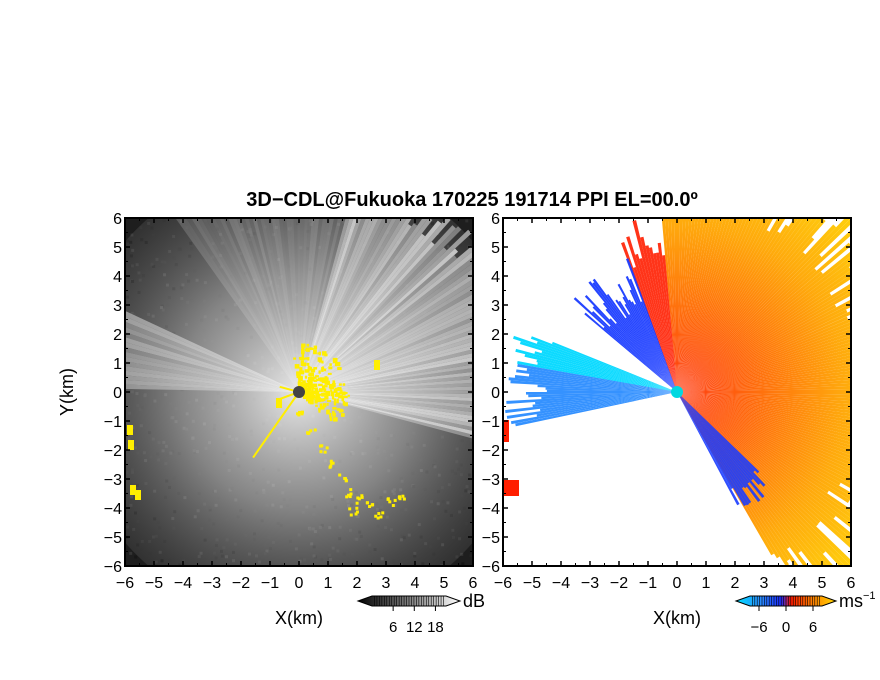 The width and height of the screenshot is (880, 680). Describe the element at coordinates (463, 564) in the screenshot. I see `noise-speck` at that location.